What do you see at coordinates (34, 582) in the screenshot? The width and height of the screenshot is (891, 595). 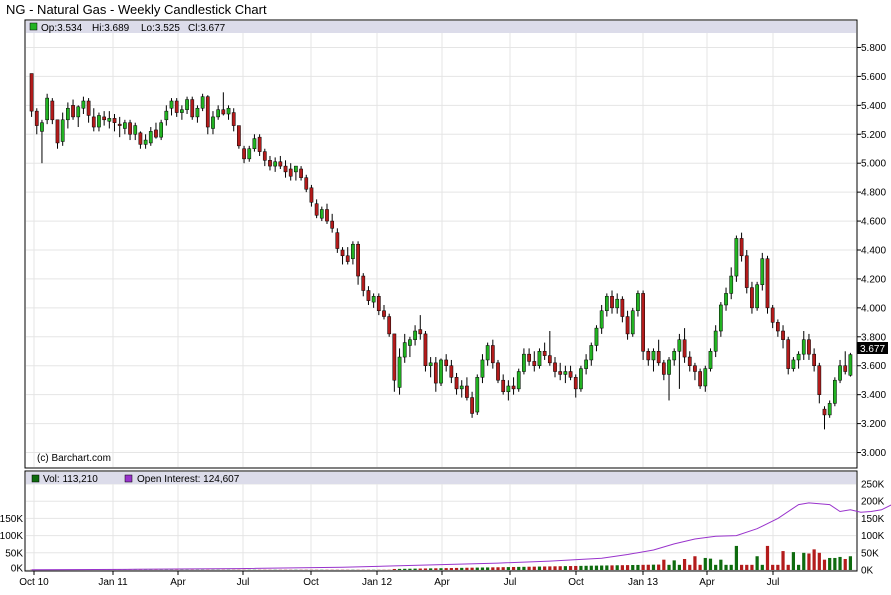 I see `x-tick-label: Oct 10` at bounding box center [34, 582].